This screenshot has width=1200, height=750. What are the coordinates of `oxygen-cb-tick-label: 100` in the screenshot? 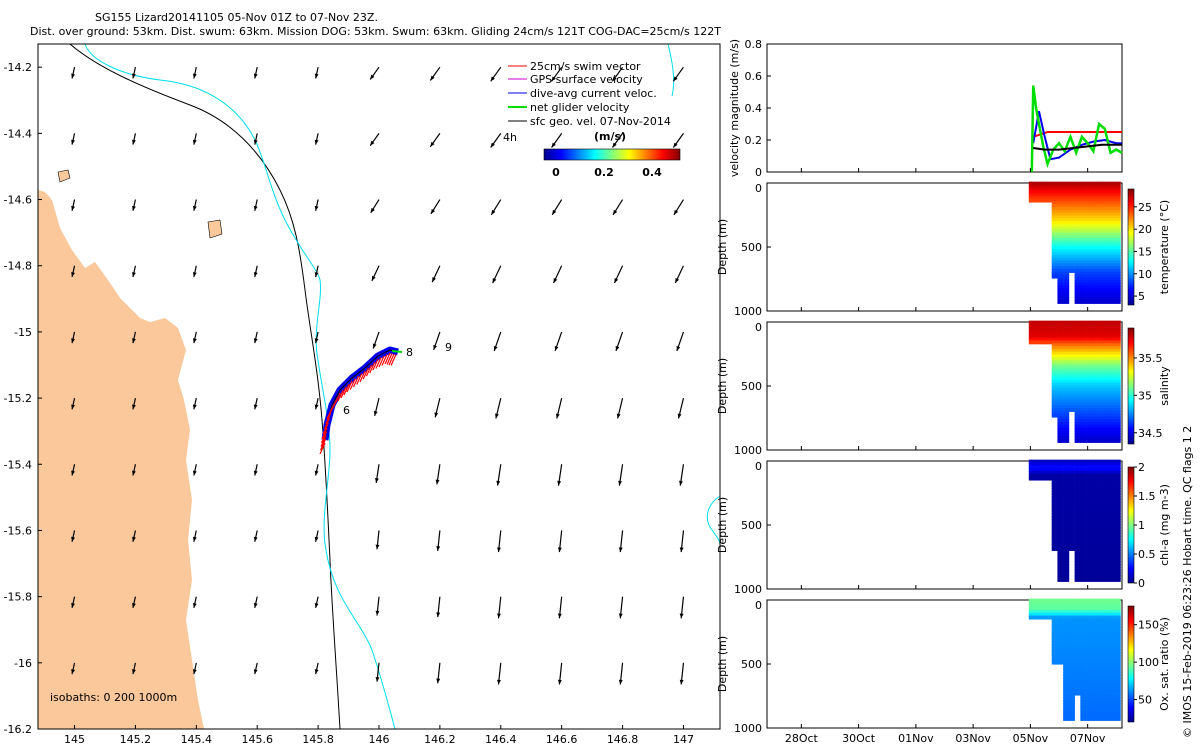 It's located at (1148, 662).